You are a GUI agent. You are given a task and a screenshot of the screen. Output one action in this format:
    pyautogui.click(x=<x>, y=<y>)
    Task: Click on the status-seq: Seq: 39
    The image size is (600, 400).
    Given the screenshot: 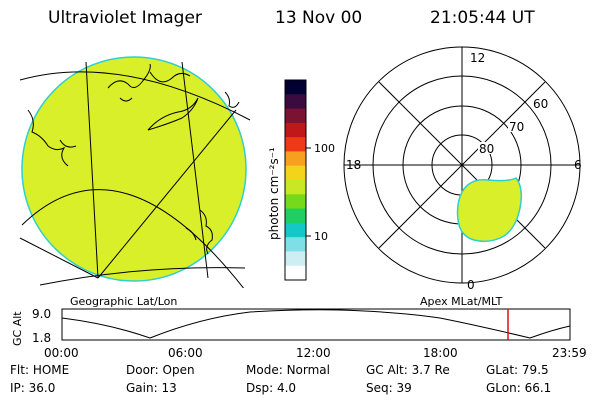 What is the action you would take?
    pyautogui.click(x=389, y=388)
    